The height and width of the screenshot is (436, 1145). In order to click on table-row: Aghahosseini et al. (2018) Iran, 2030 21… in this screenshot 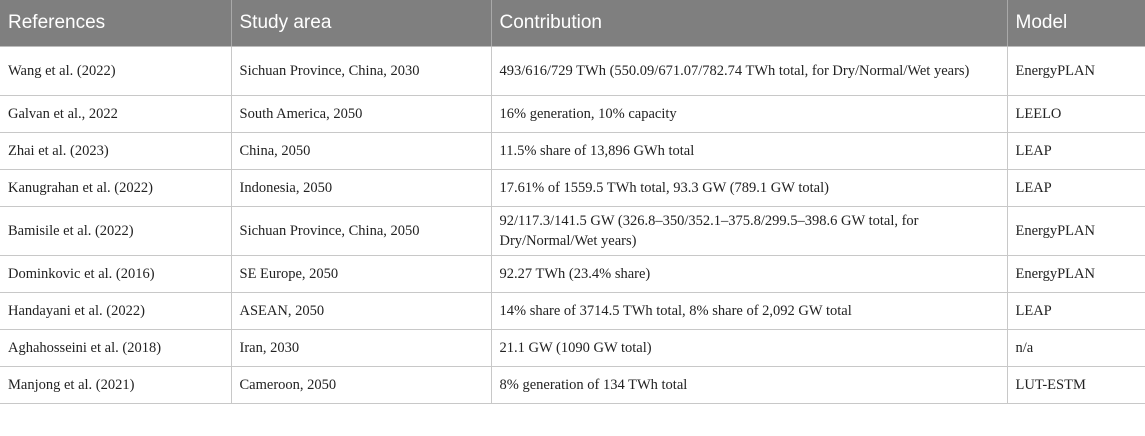, I will do `click(572, 348)`.